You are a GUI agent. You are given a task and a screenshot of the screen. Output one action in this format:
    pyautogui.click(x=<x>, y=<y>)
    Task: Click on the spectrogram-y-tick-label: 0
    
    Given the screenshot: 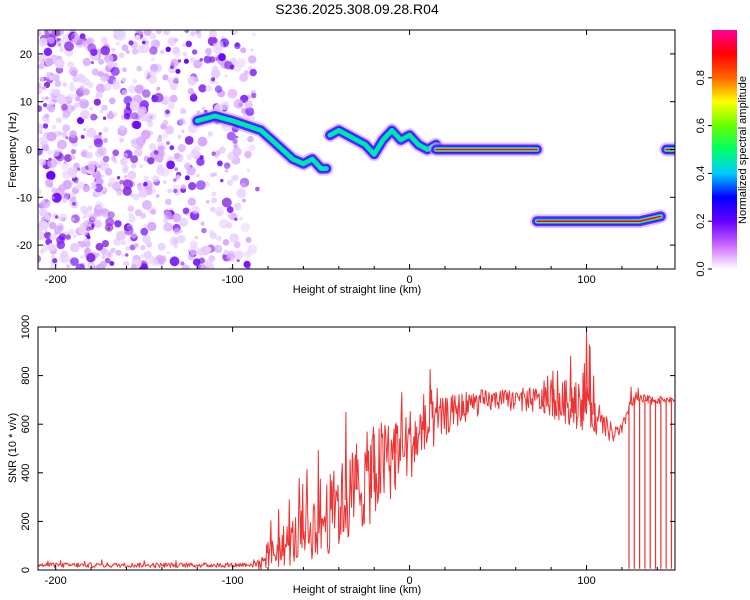 What is the action you would take?
    pyautogui.click(x=29, y=151)
    